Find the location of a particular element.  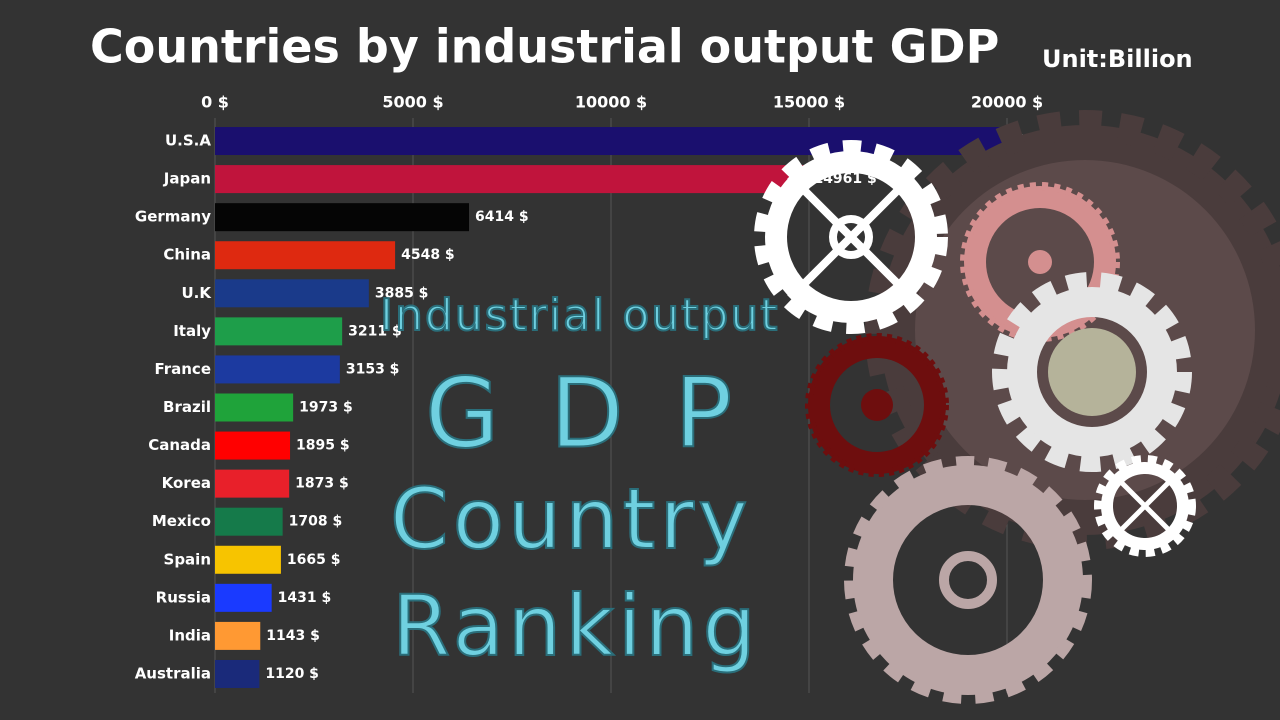

y-tick-label: Russia is located at coordinates (183, 597).